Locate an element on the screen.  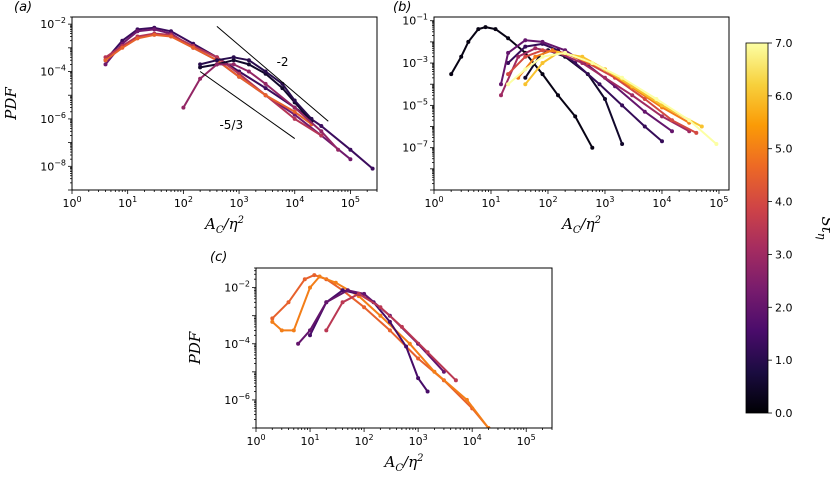
colorbar-tick-label: 3.0 is located at coordinates (784, 254).